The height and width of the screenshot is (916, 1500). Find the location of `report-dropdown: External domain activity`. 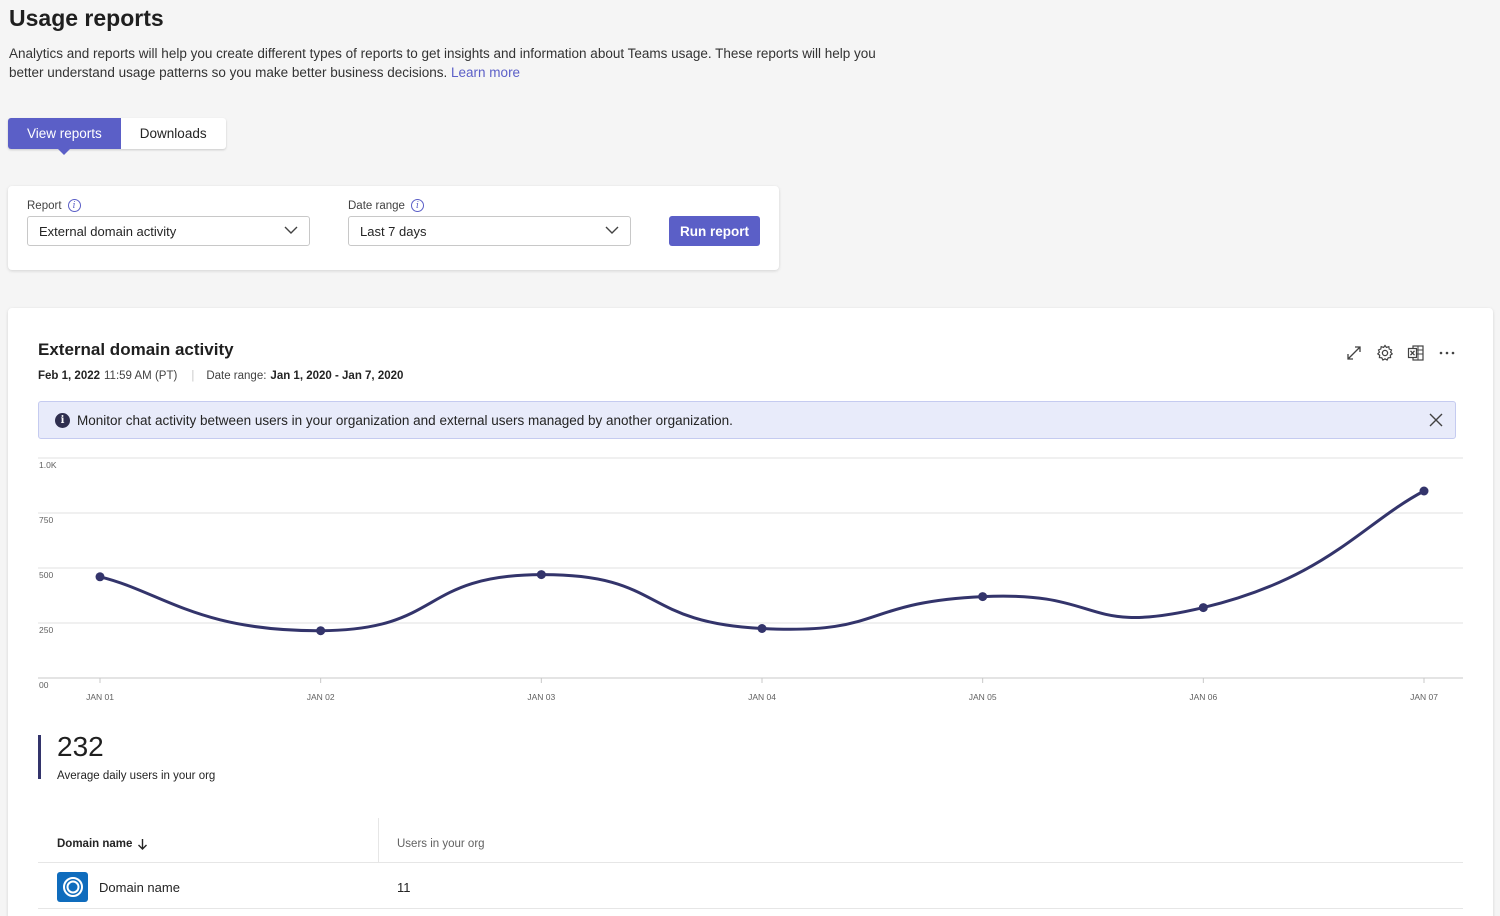

report-dropdown: External domain activity is located at coordinates (168, 231).